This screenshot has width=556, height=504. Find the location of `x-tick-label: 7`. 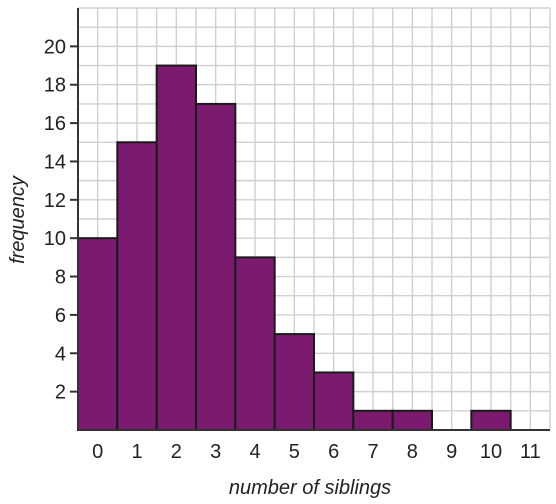

x-tick-label: 7 is located at coordinates (372, 452).